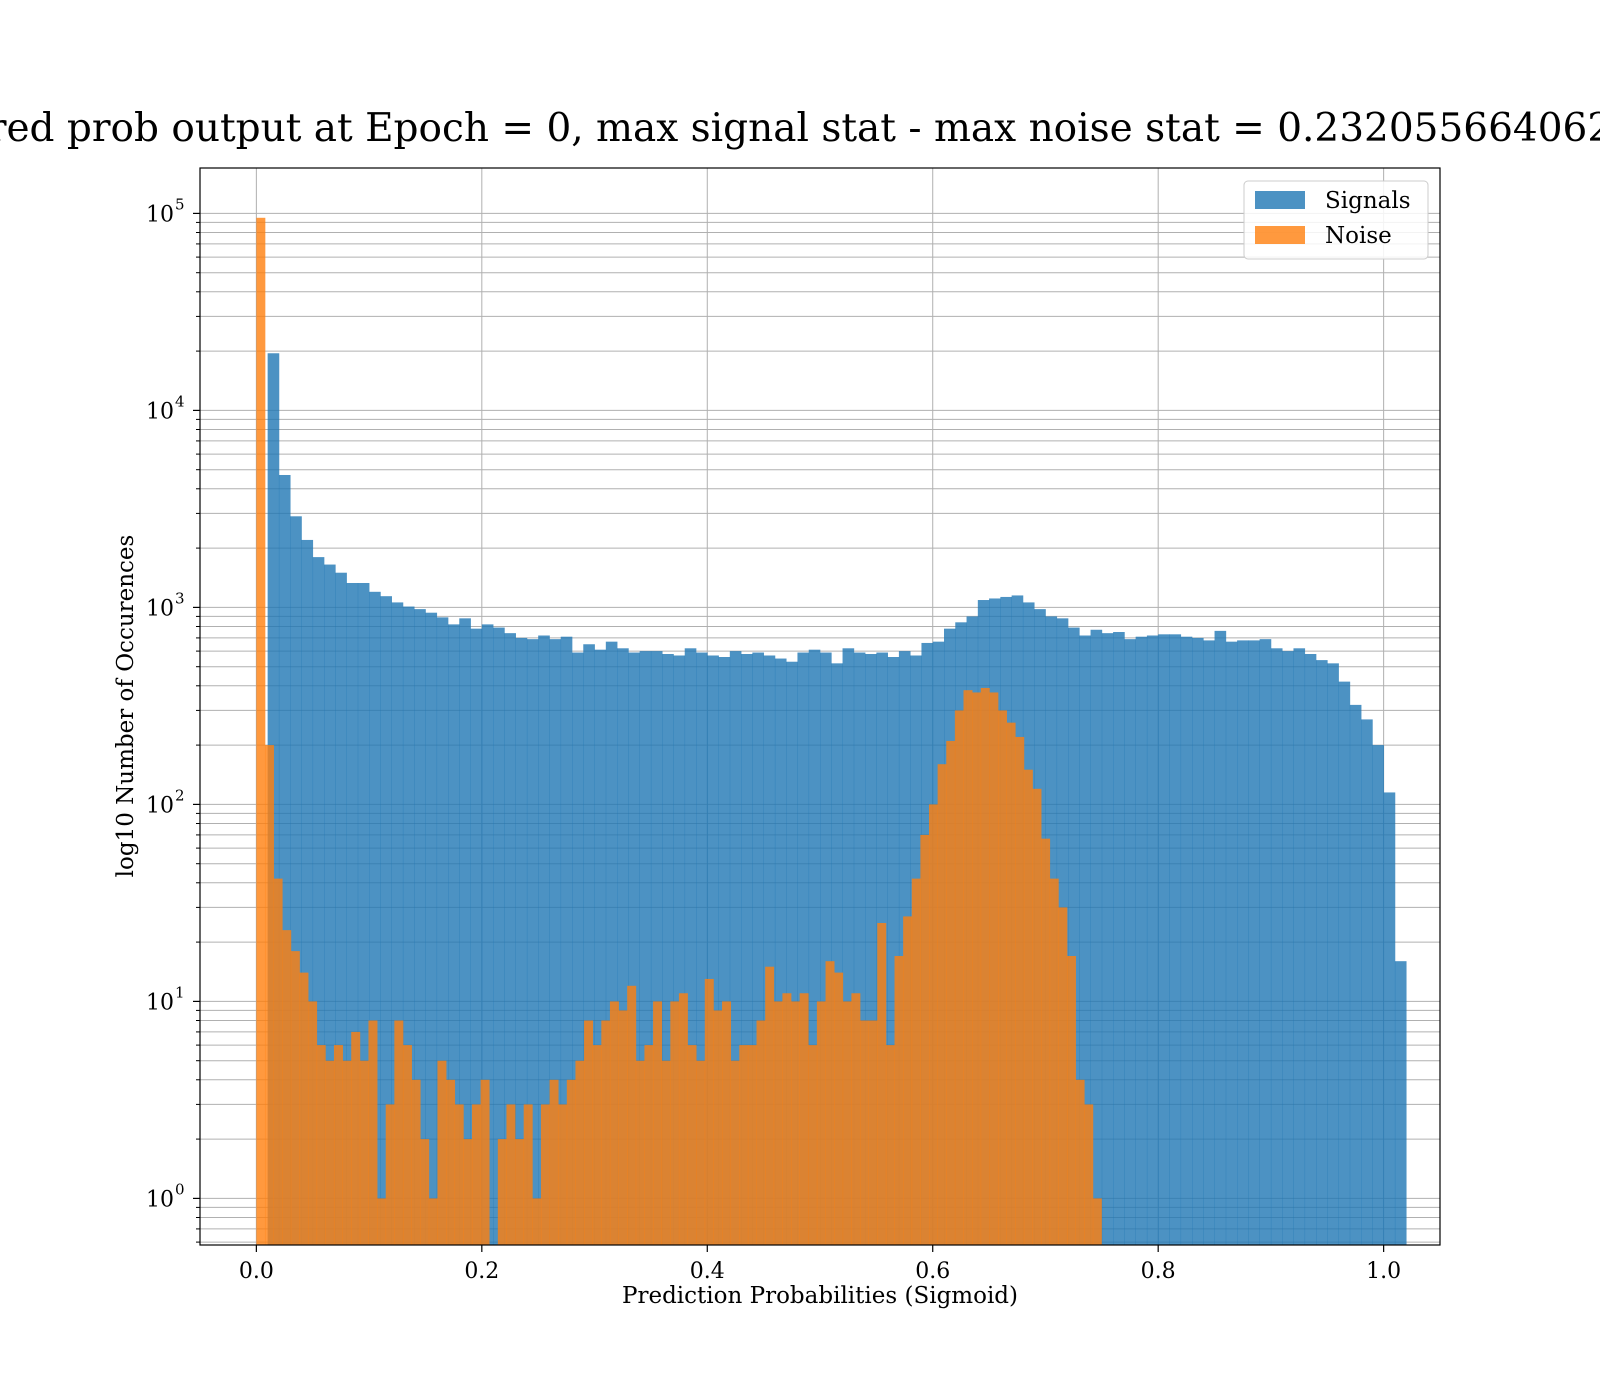 The width and height of the screenshot is (1600, 1400). I want to click on x-tick-label: 0.0, so click(256, 1271).